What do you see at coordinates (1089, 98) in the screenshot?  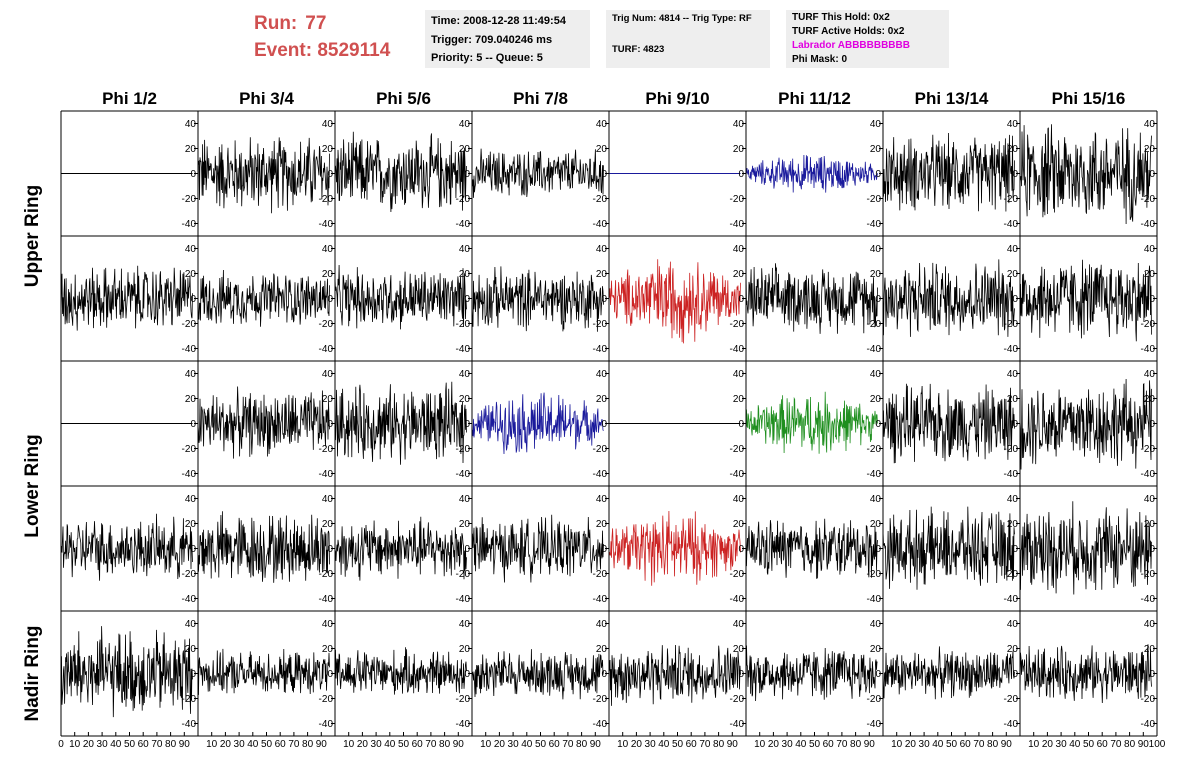 I see `column-title: Phi 15/16` at bounding box center [1089, 98].